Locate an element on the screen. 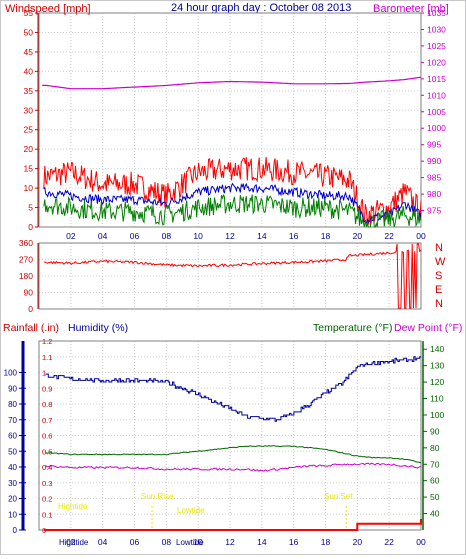  time-tick-label: 18 is located at coordinates (326, 236).